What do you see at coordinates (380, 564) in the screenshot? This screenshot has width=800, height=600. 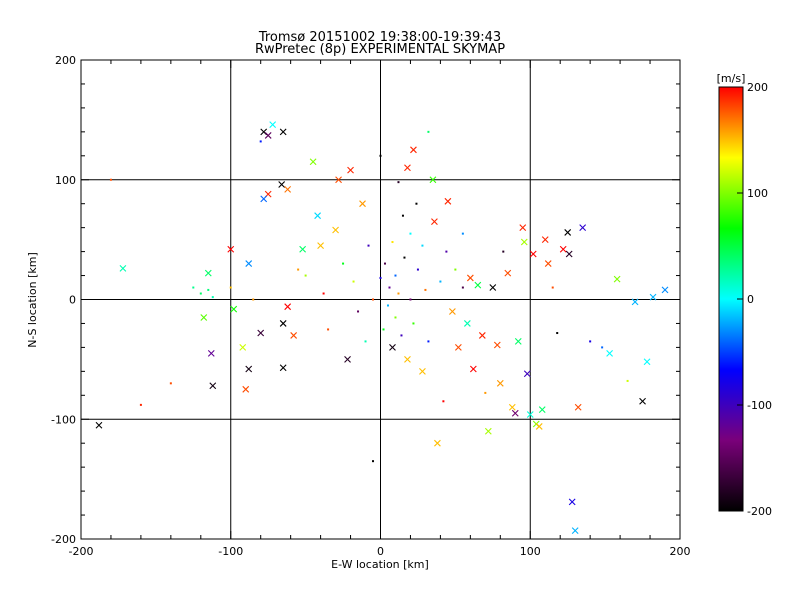 I see `x-axis-title: E-W location [km]` at bounding box center [380, 564].